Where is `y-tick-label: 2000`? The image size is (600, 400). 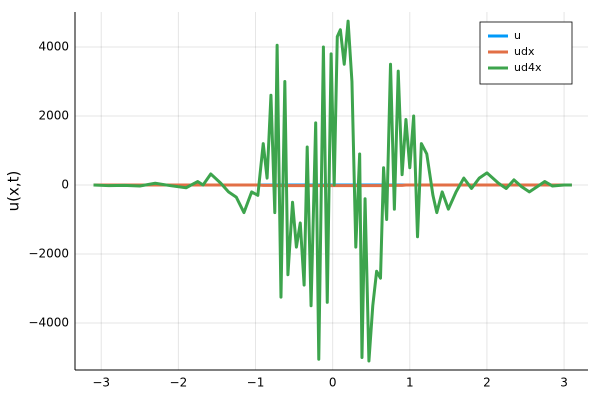 y-tick-label: 2000 is located at coordinates (53, 115).